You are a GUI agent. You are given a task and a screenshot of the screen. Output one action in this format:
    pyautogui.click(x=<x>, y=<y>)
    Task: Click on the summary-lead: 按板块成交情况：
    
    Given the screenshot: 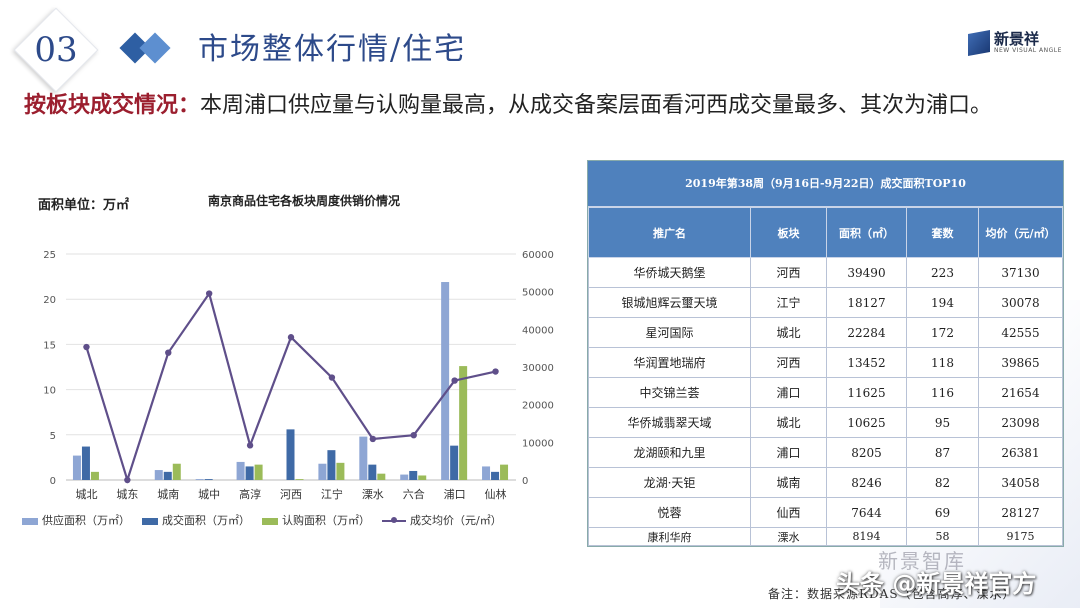 What is the action you would take?
    pyautogui.click(x=112, y=105)
    